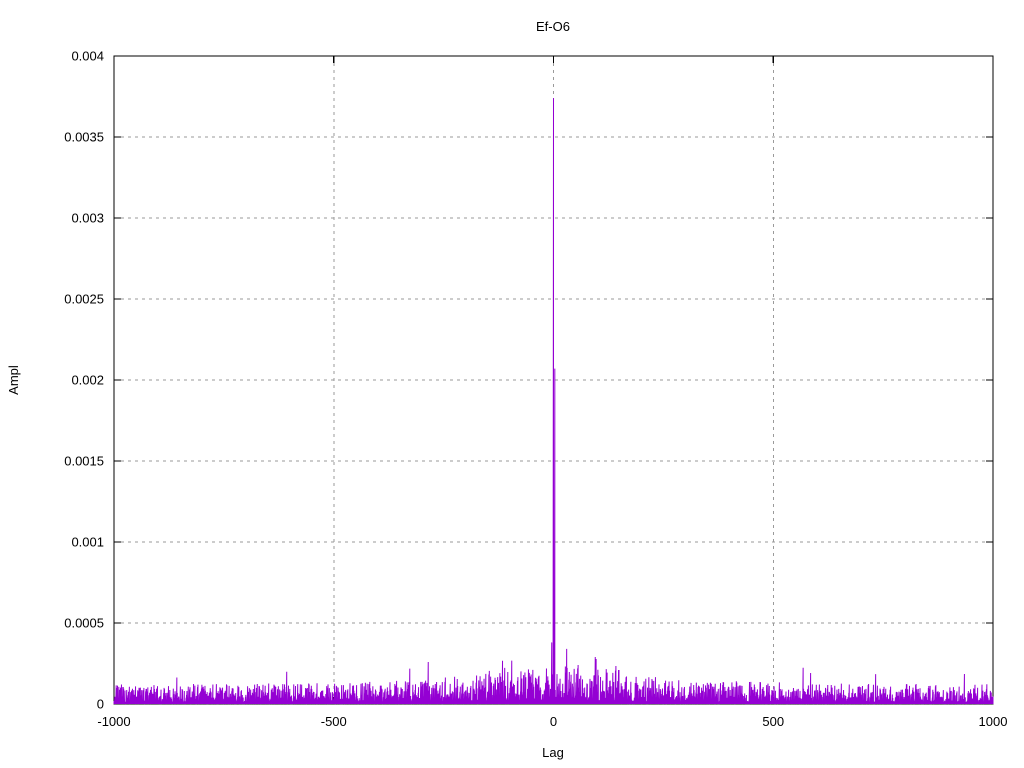  What do you see at coordinates (773, 721) in the screenshot?
I see `x-tick-label: 500` at bounding box center [773, 721].